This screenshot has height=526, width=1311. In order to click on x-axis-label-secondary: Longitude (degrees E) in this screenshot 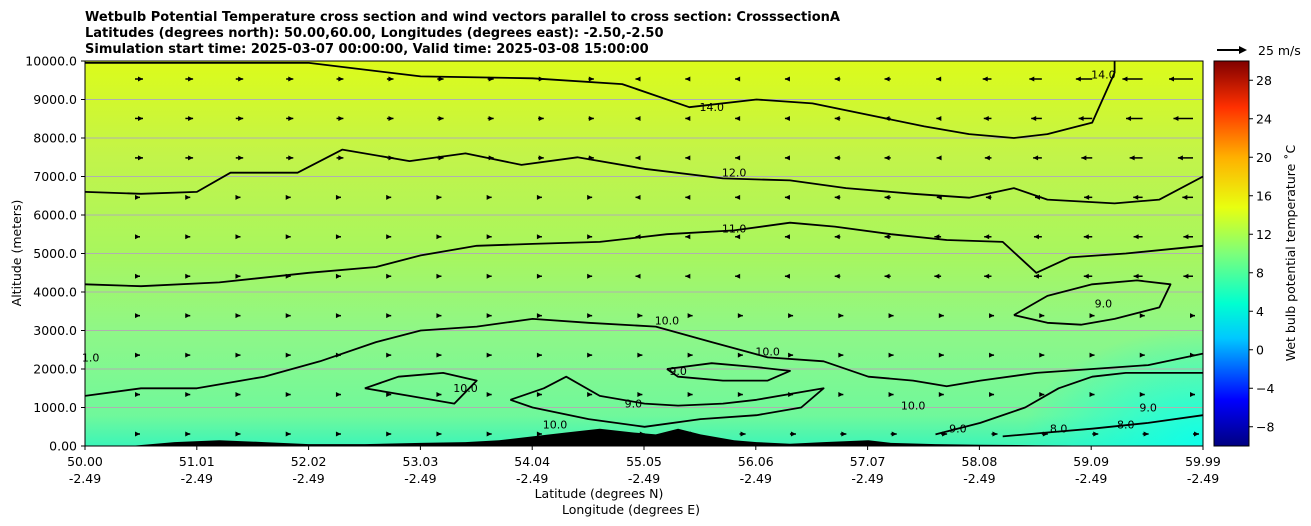, I will do `click(631, 509)`.